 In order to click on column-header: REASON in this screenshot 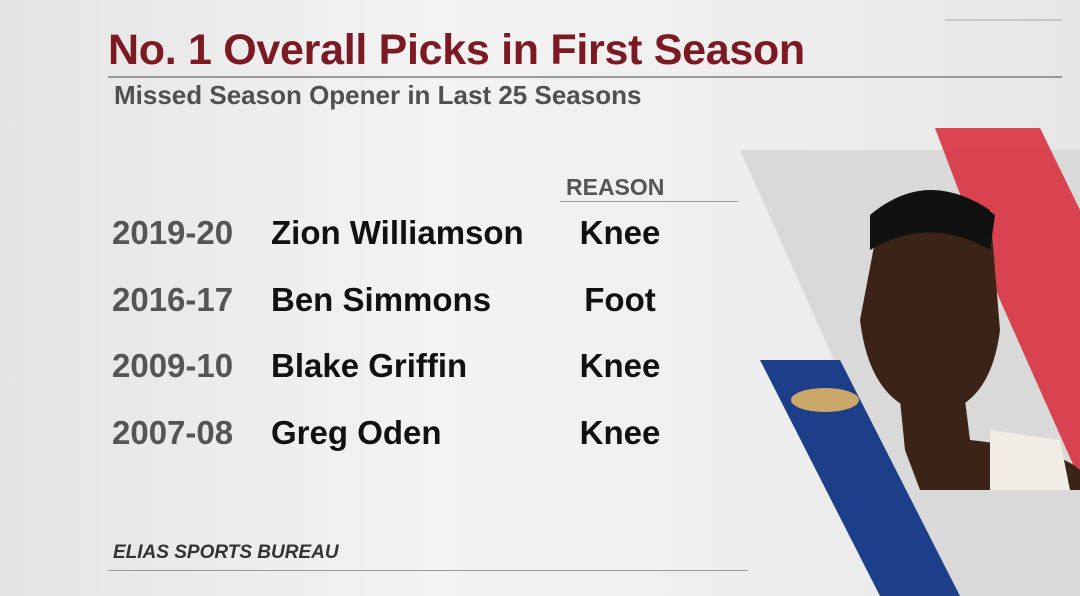, I will do `click(615, 187)`.